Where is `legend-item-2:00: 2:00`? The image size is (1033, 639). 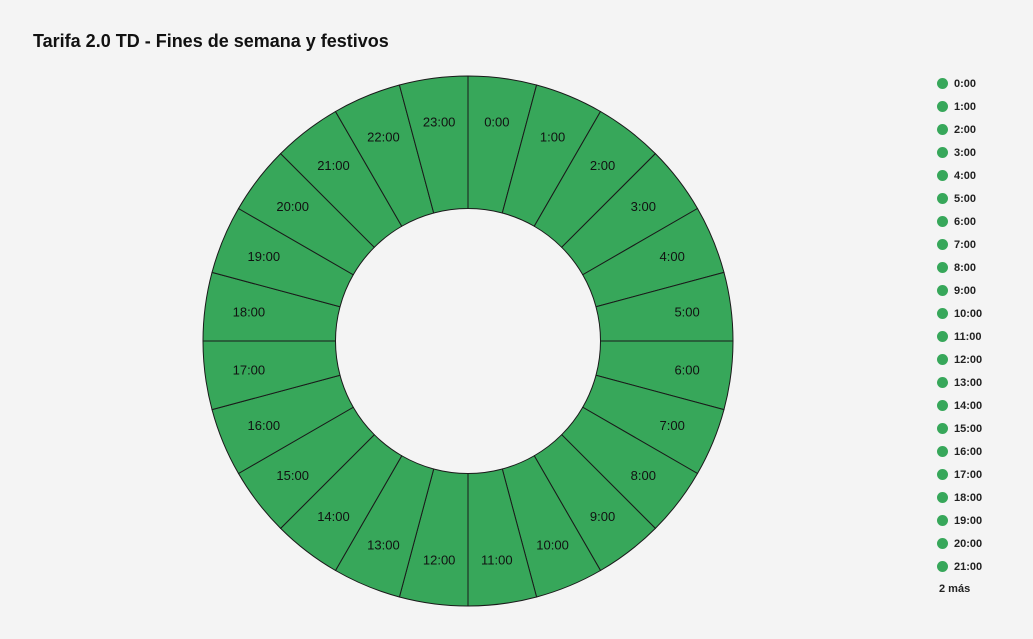
legend-item-2:00: 2:00 is located at coordinates (959, 129).